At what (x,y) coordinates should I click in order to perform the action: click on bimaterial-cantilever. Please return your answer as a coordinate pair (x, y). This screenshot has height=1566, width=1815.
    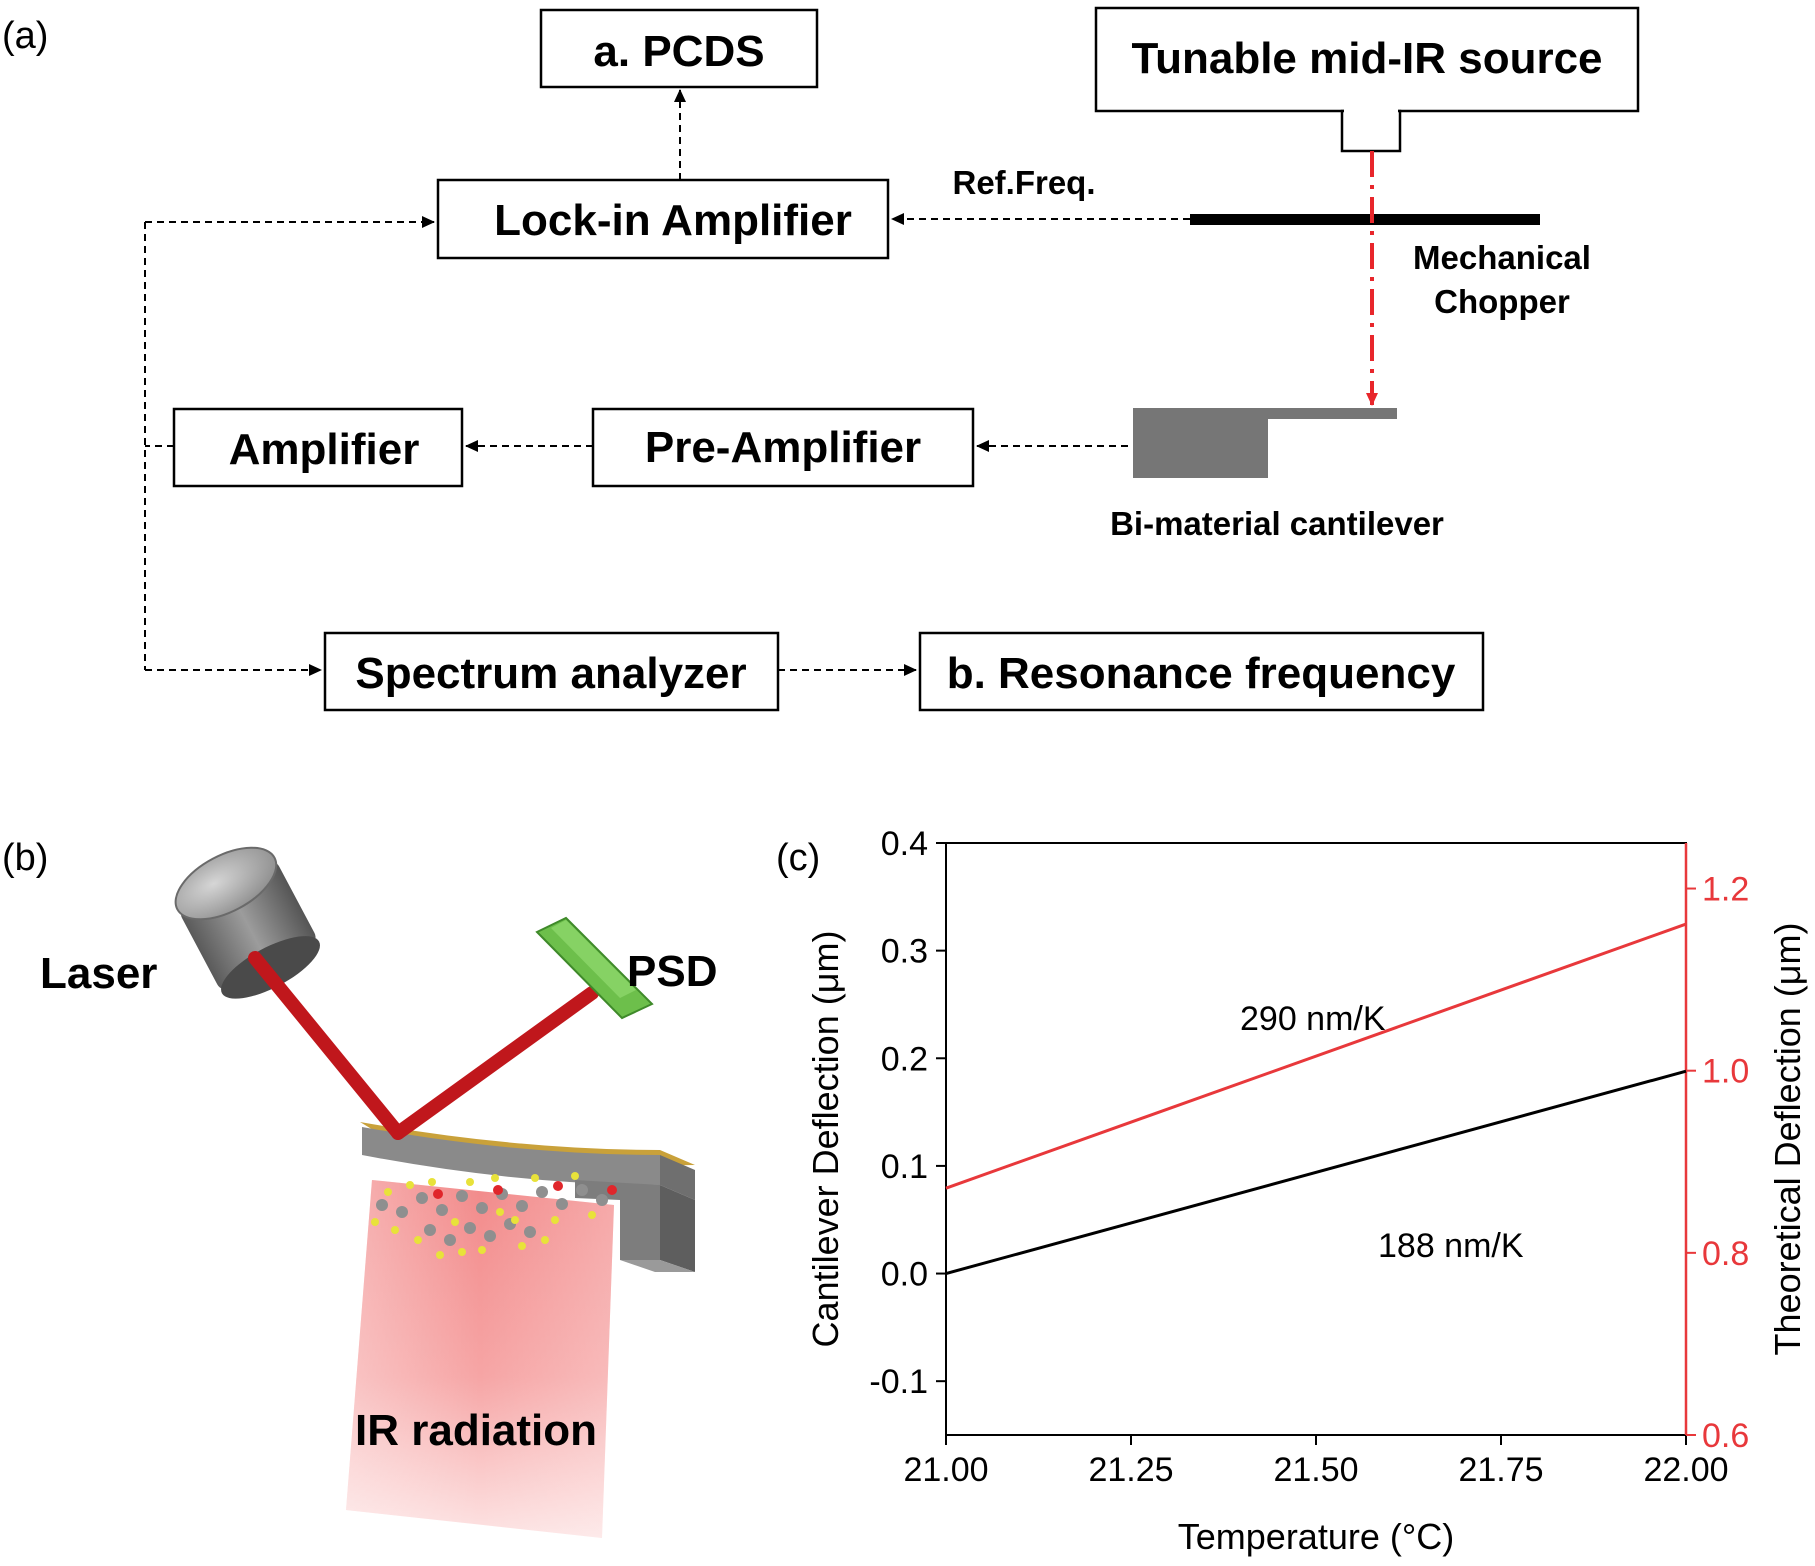
    Looking at the image, I should click on (1265, 443).